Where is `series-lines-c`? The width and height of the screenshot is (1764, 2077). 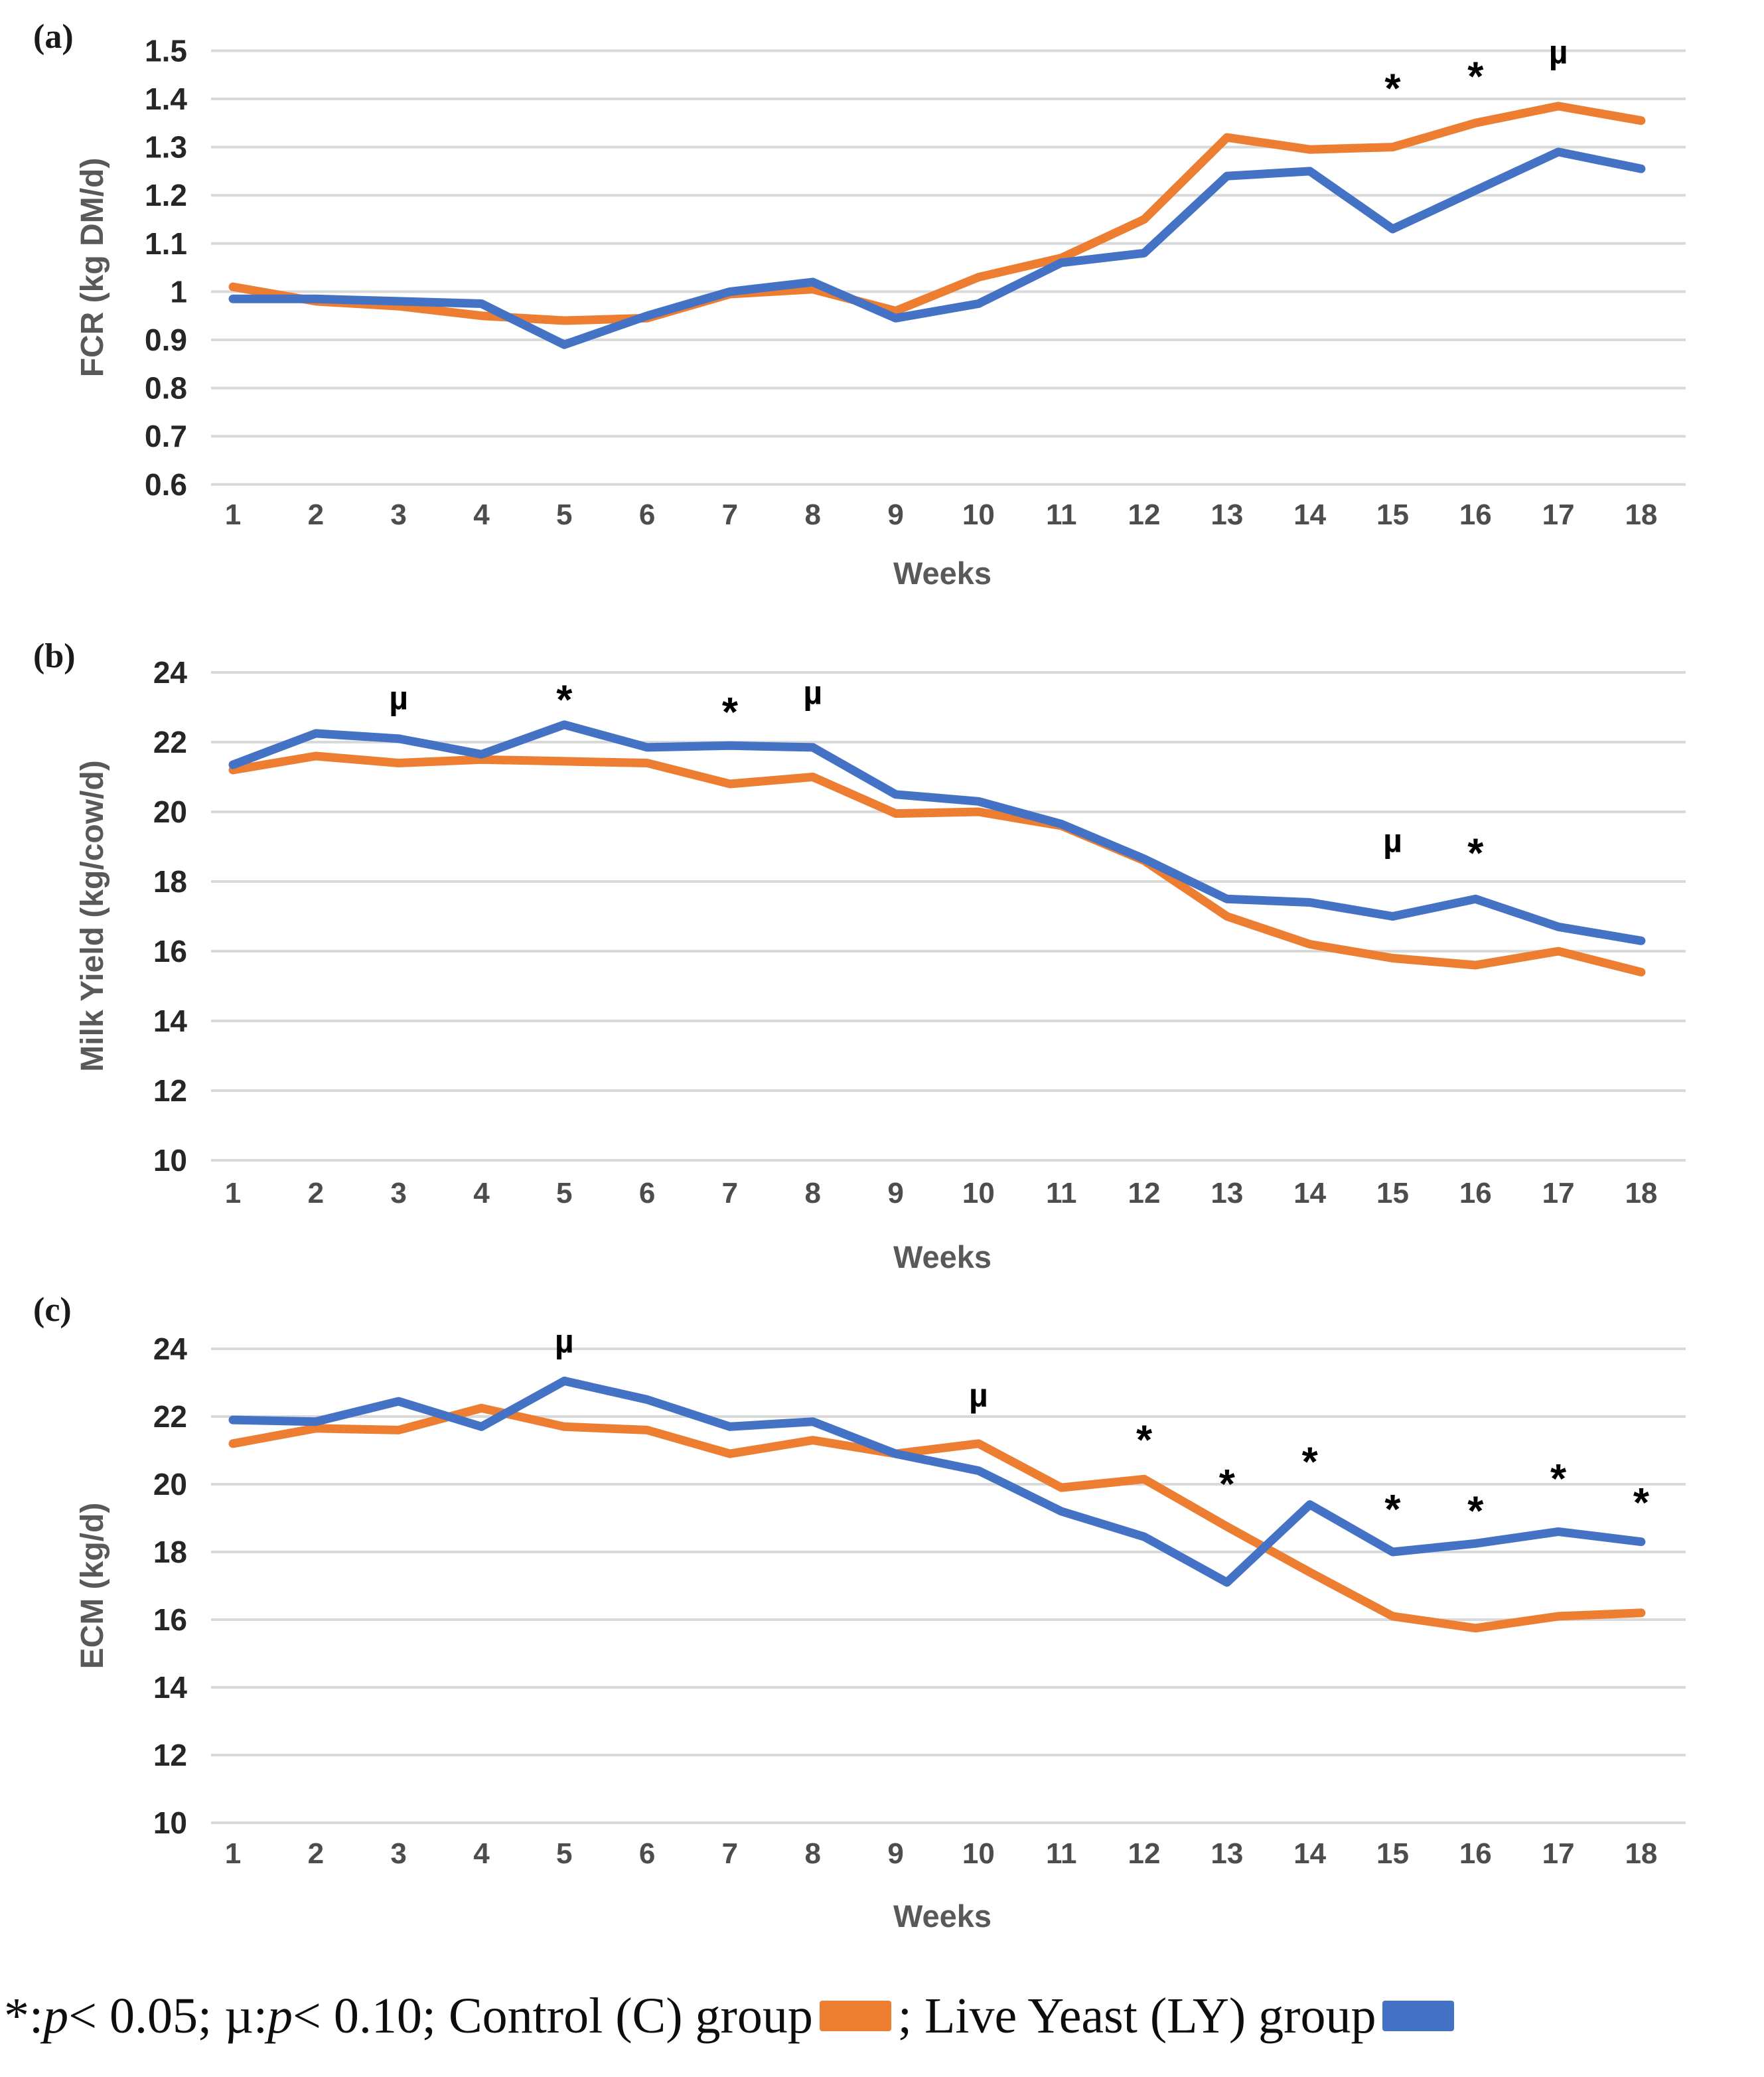 series-lines-c is located at coordinates (937, 1504).